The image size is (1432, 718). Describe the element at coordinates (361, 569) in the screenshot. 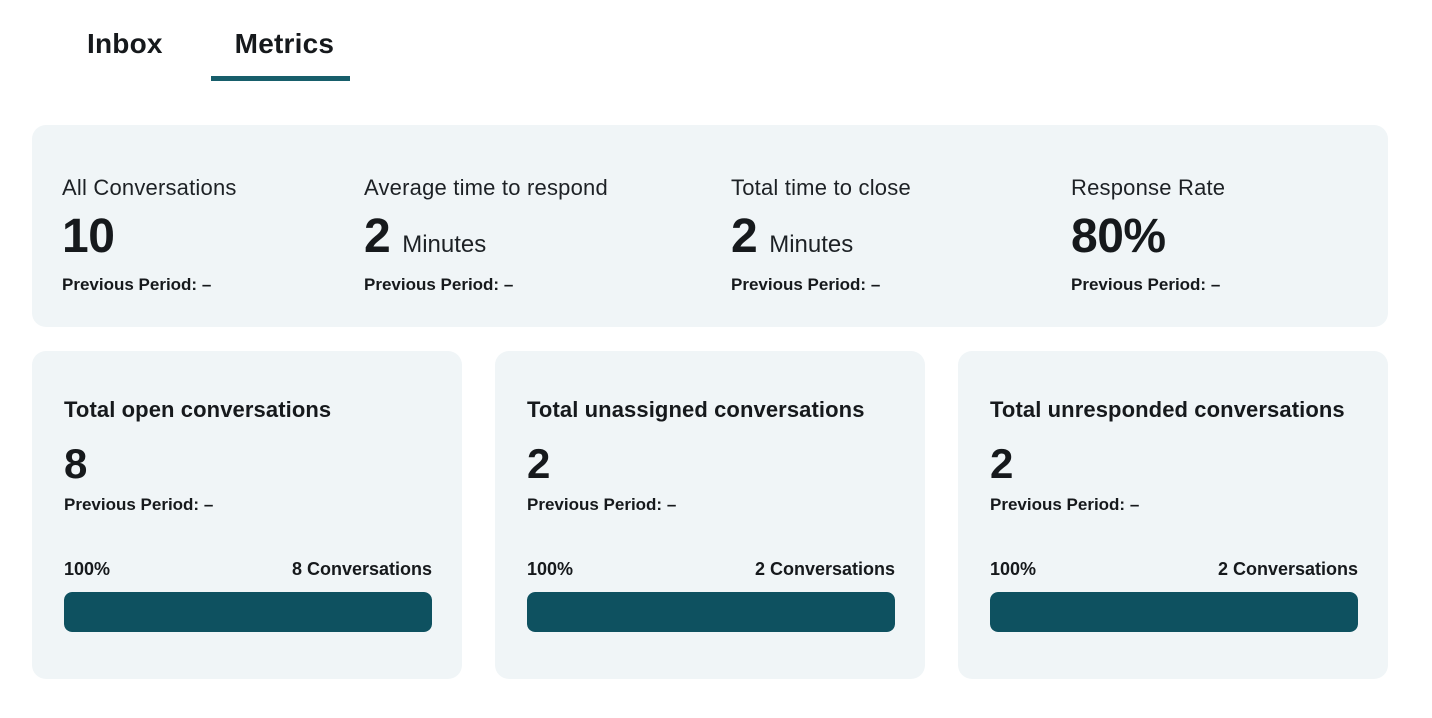

I see `bar-count-label: 8 Conversations` at that location.